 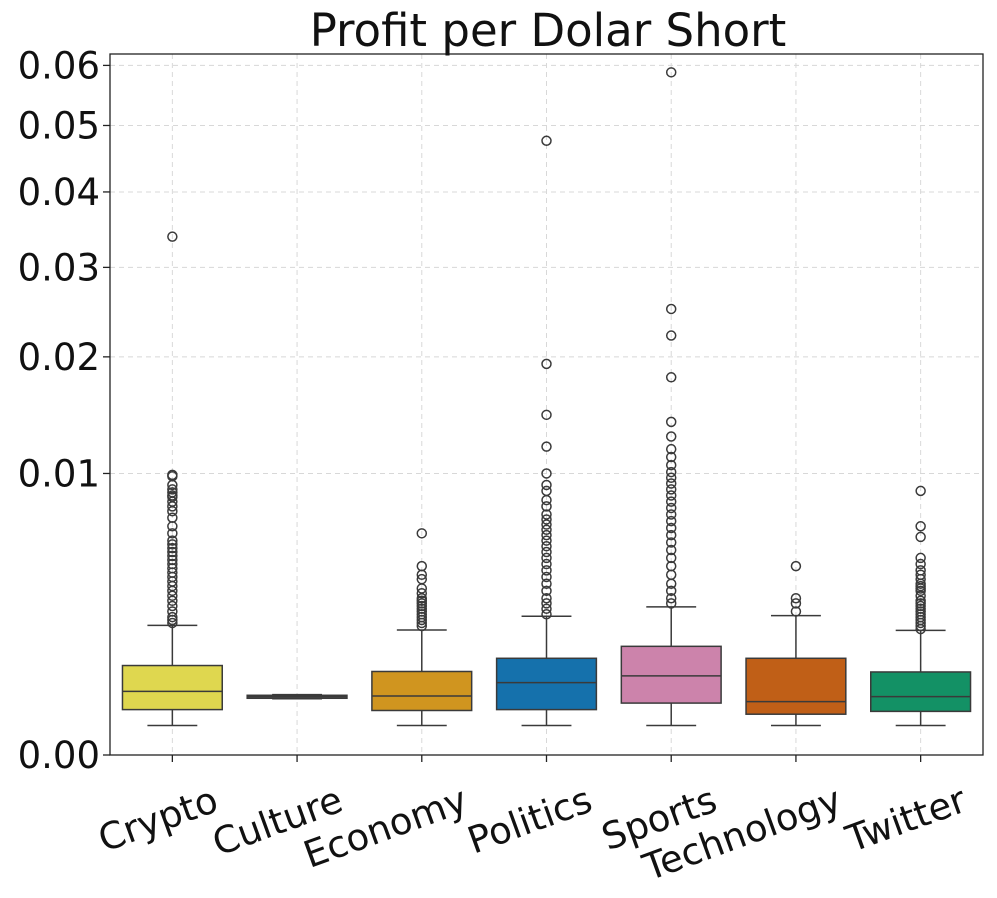 What do you see at coordinates (59, 192) in the screenshot?
I see `y-tick-label: 0.04` at bounding box center [59, 192].